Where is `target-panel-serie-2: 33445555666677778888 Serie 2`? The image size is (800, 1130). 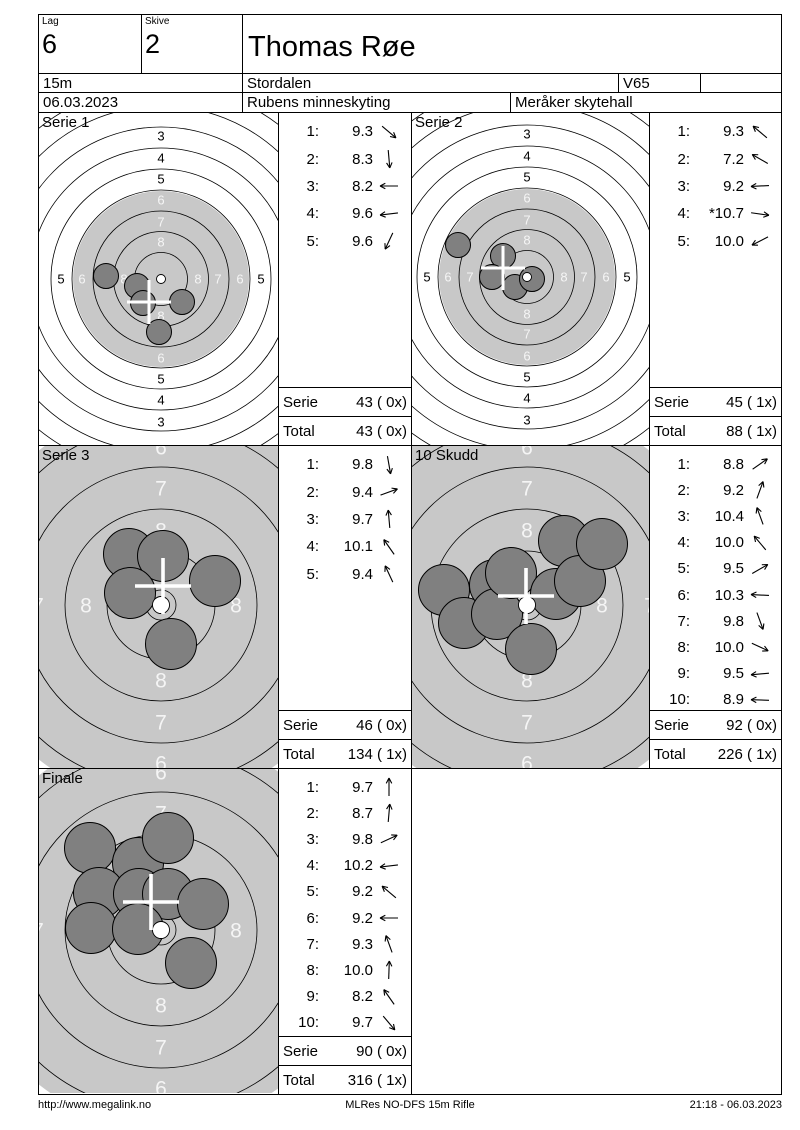
target-panel-serie-2: 33445555666677778888 Serie 2 is located at coordinates (531, 279).